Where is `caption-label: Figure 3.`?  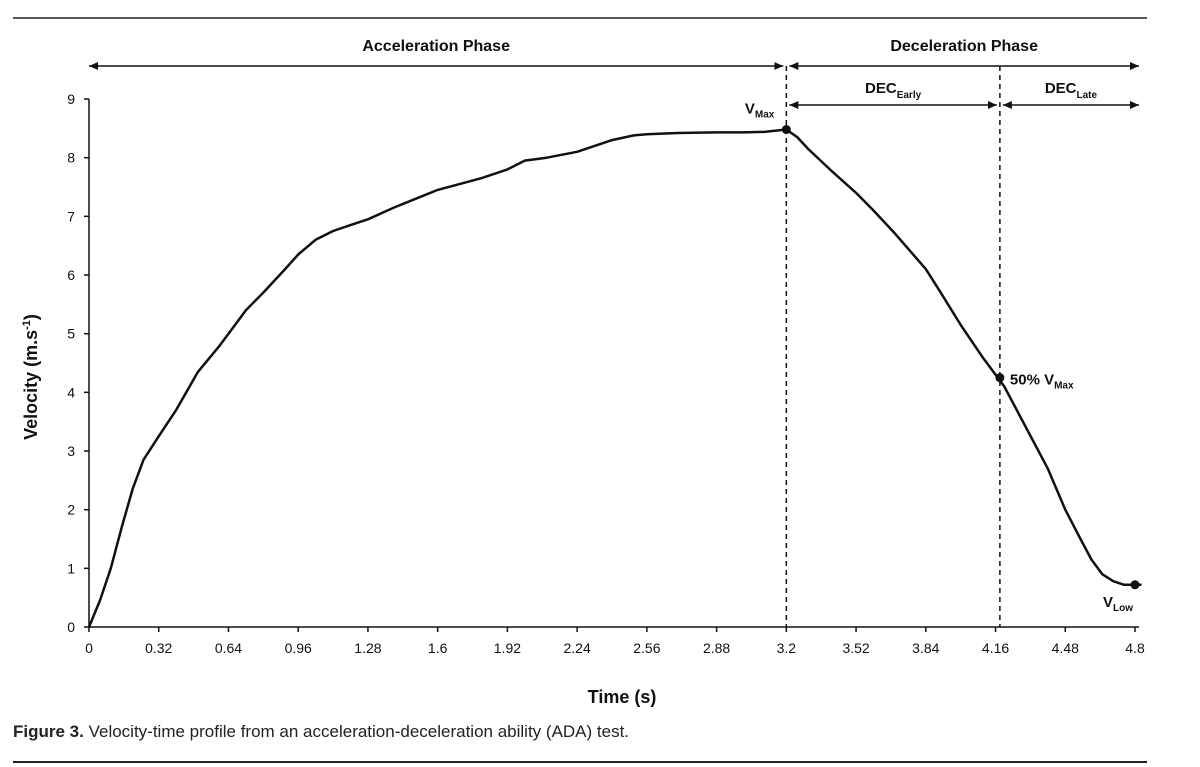
caption-label: Figure 3. is located at coordinates (48, 731).